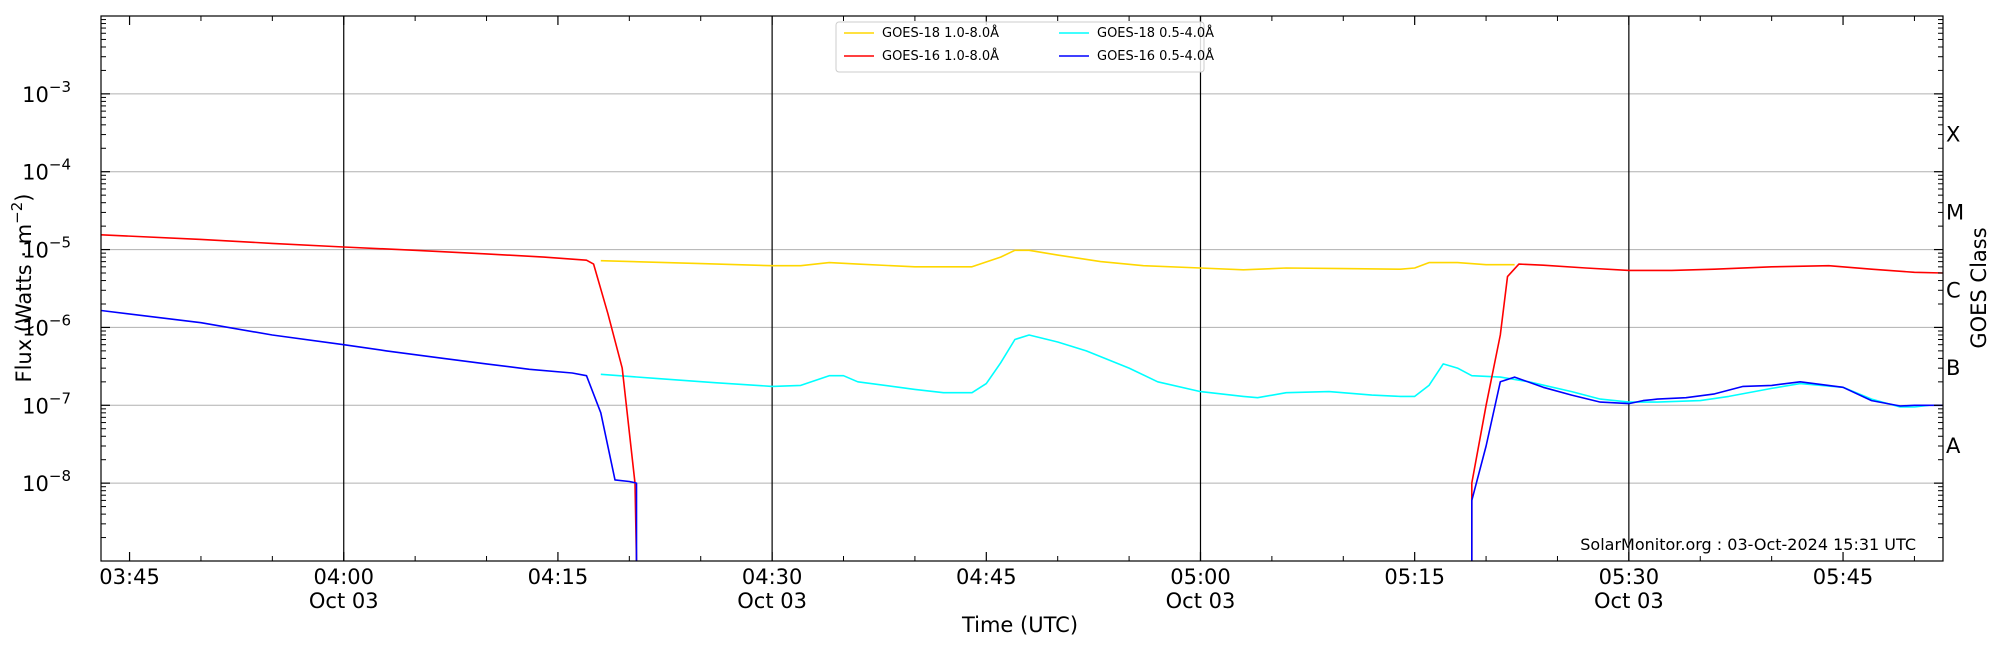 The height and width of the screenshot is (650, 2000). What do you see at coordinates (1019, 625) in the screenshot?
I see `x-axis-title: Time (UTC)` at bounding box center [1019, 625].